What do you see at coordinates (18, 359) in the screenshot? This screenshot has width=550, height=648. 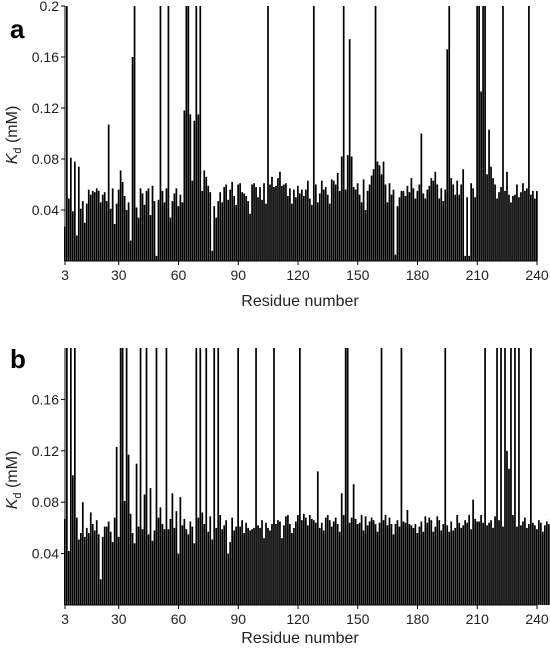 I see `panel-b-letter: b` at bounding box center [18, 359].